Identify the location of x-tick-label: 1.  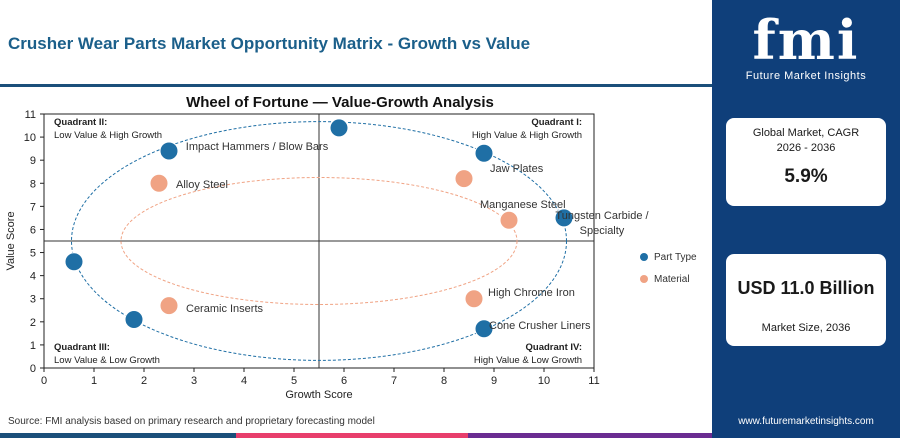
(94, 381).